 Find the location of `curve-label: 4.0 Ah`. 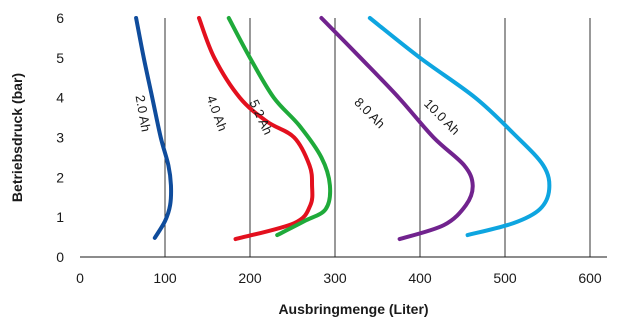

curve-label: 4.0 Ah is located at coordinates (217, 113).